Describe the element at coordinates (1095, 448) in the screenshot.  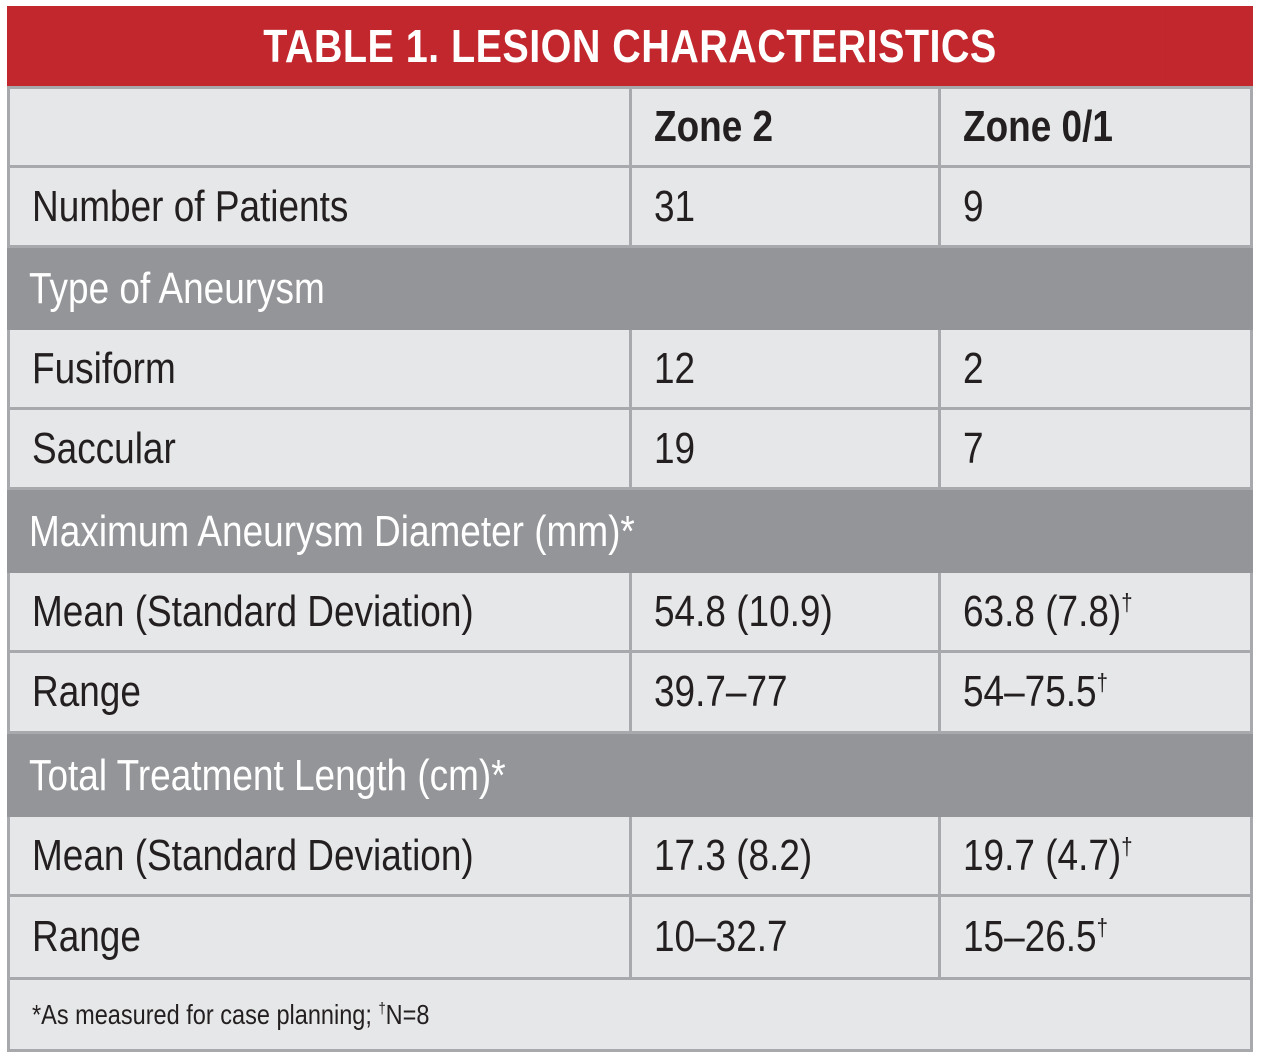
I see `table-cell-zone01: 7` at that location.